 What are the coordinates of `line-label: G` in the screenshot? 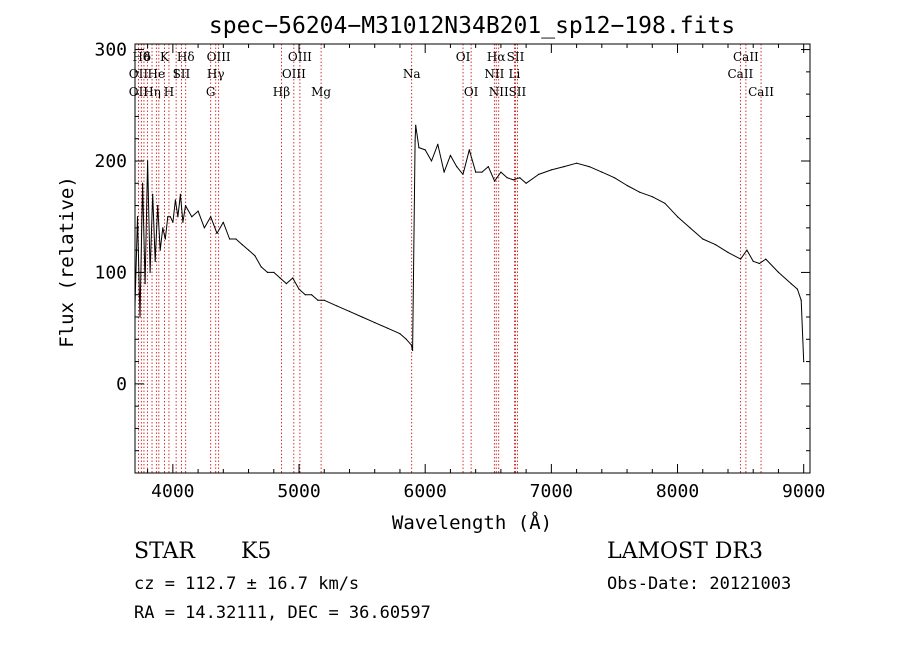 It's located at (211, 92).